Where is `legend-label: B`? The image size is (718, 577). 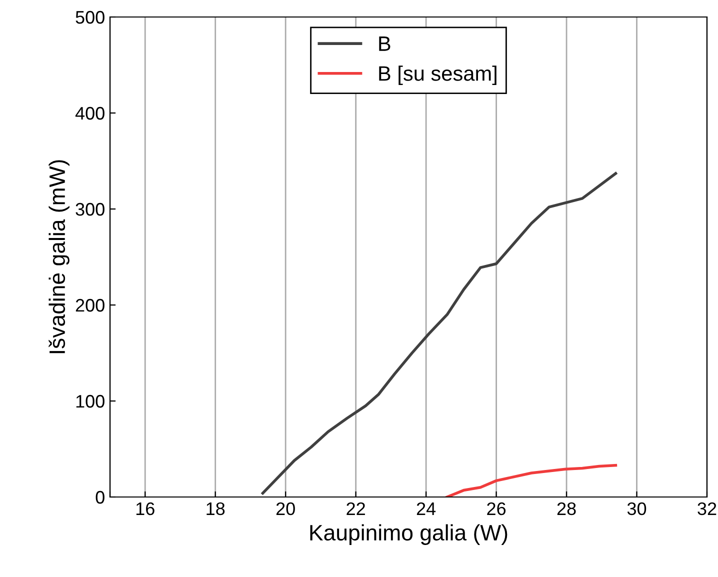
legend-label: B is located at coordinates (384, 43).